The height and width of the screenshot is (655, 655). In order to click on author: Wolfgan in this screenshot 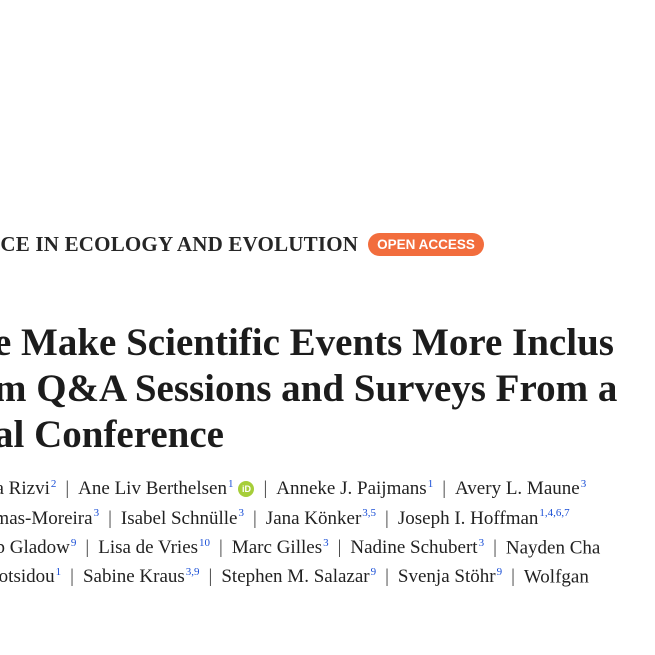, I will do `click(556, 576)`.